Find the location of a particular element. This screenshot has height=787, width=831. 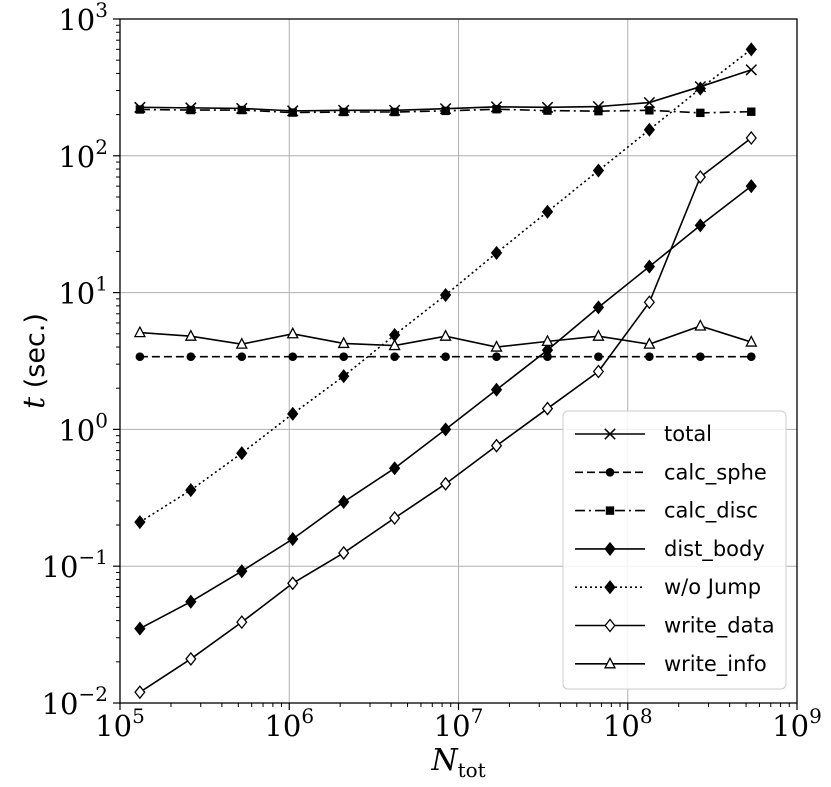

y-tick-label-exp: 0 is located at coordinates (101, 420).